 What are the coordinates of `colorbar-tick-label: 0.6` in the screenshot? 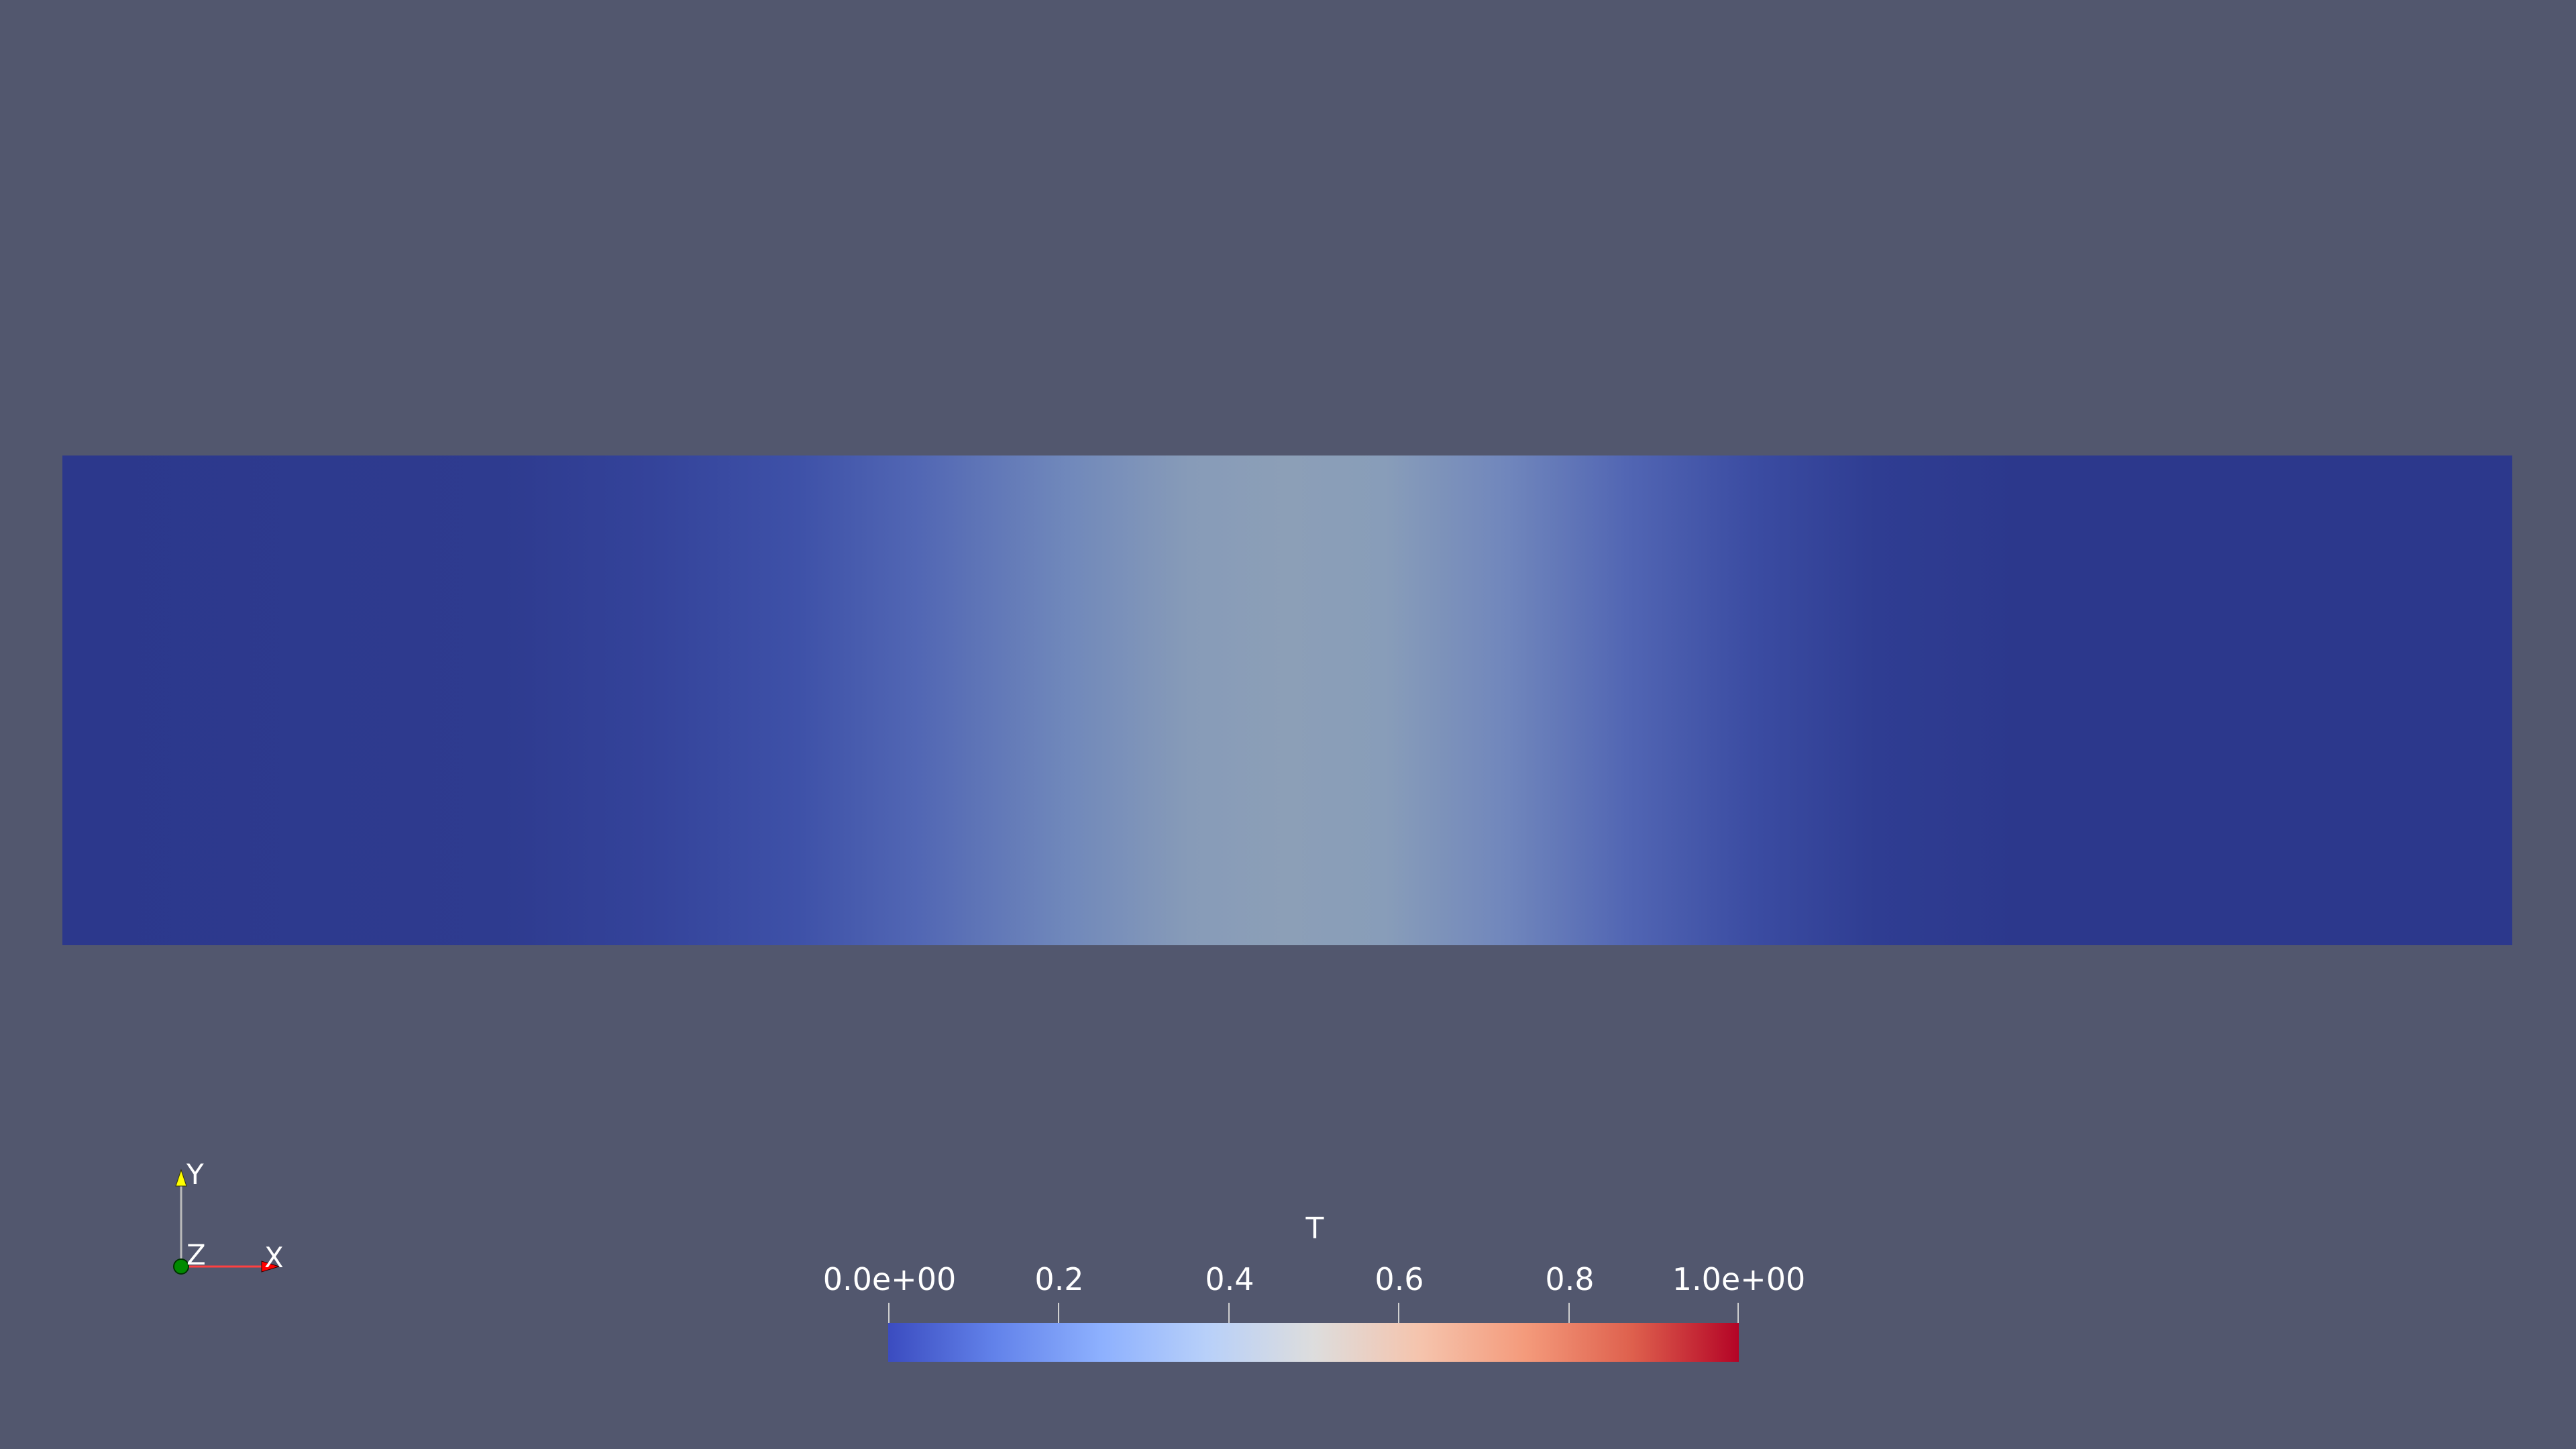 It's located at (1399, 1279).